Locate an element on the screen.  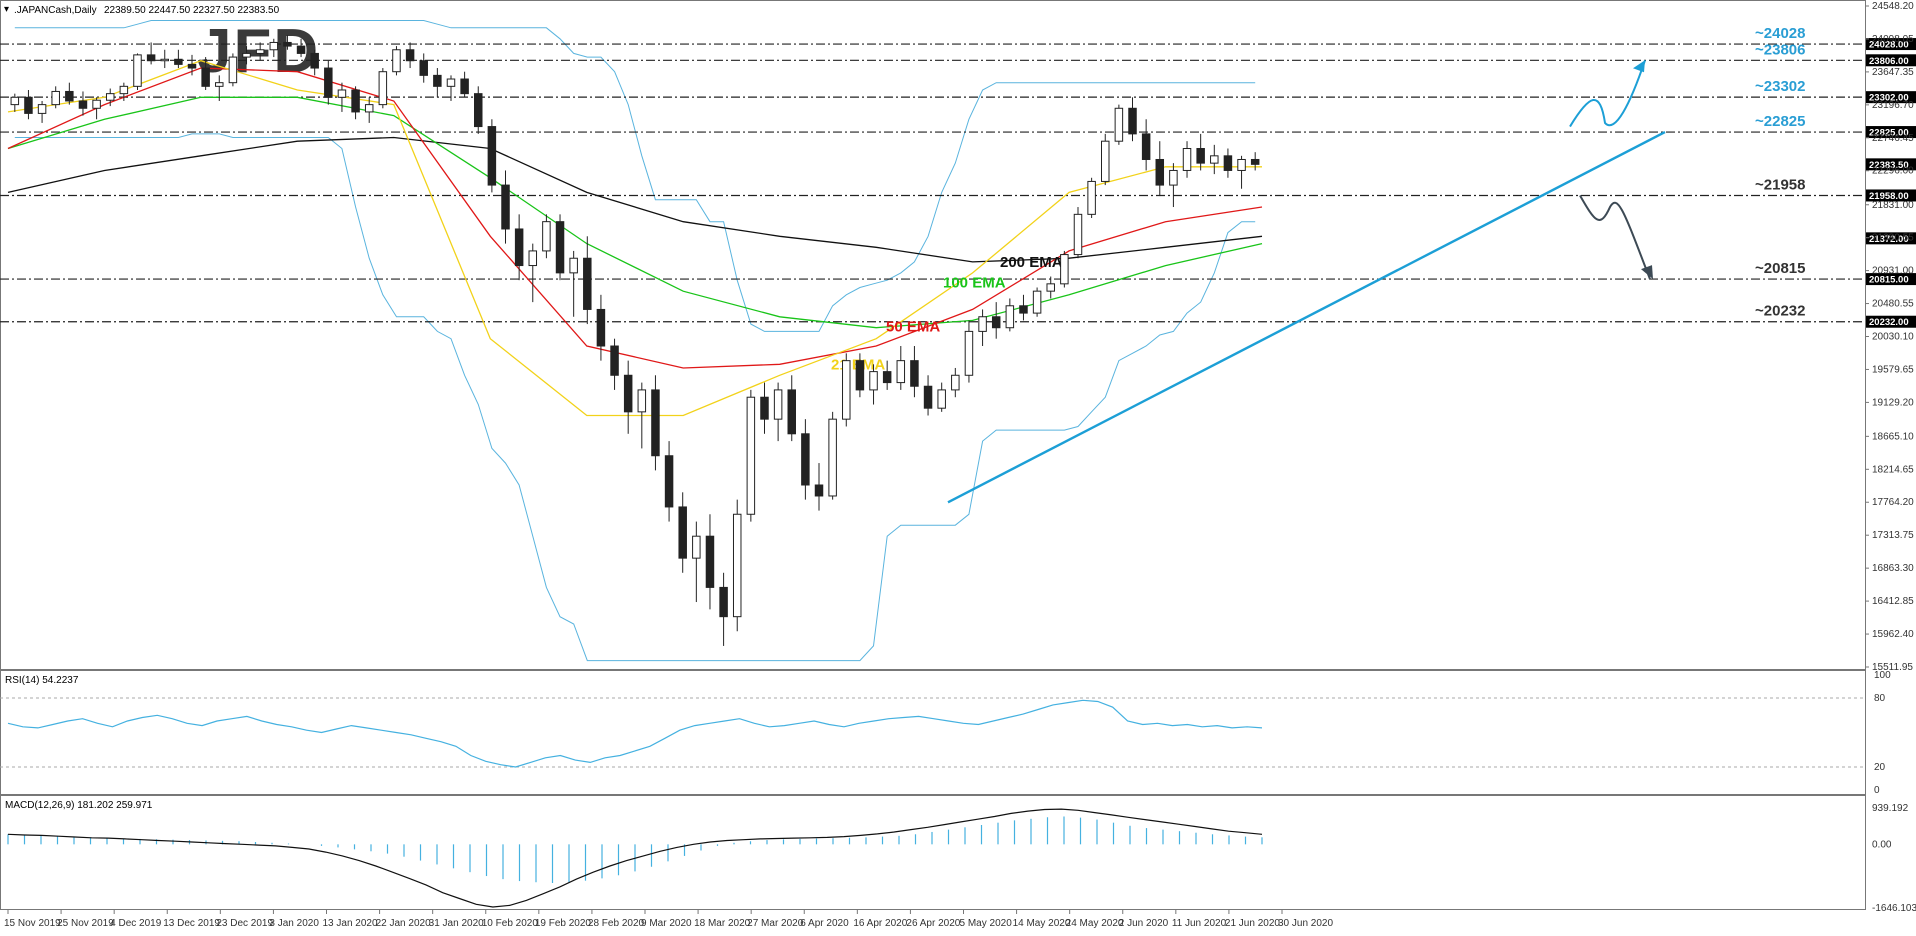
price-tag-label: 21372.00 is located at coordinates (1889, 239).